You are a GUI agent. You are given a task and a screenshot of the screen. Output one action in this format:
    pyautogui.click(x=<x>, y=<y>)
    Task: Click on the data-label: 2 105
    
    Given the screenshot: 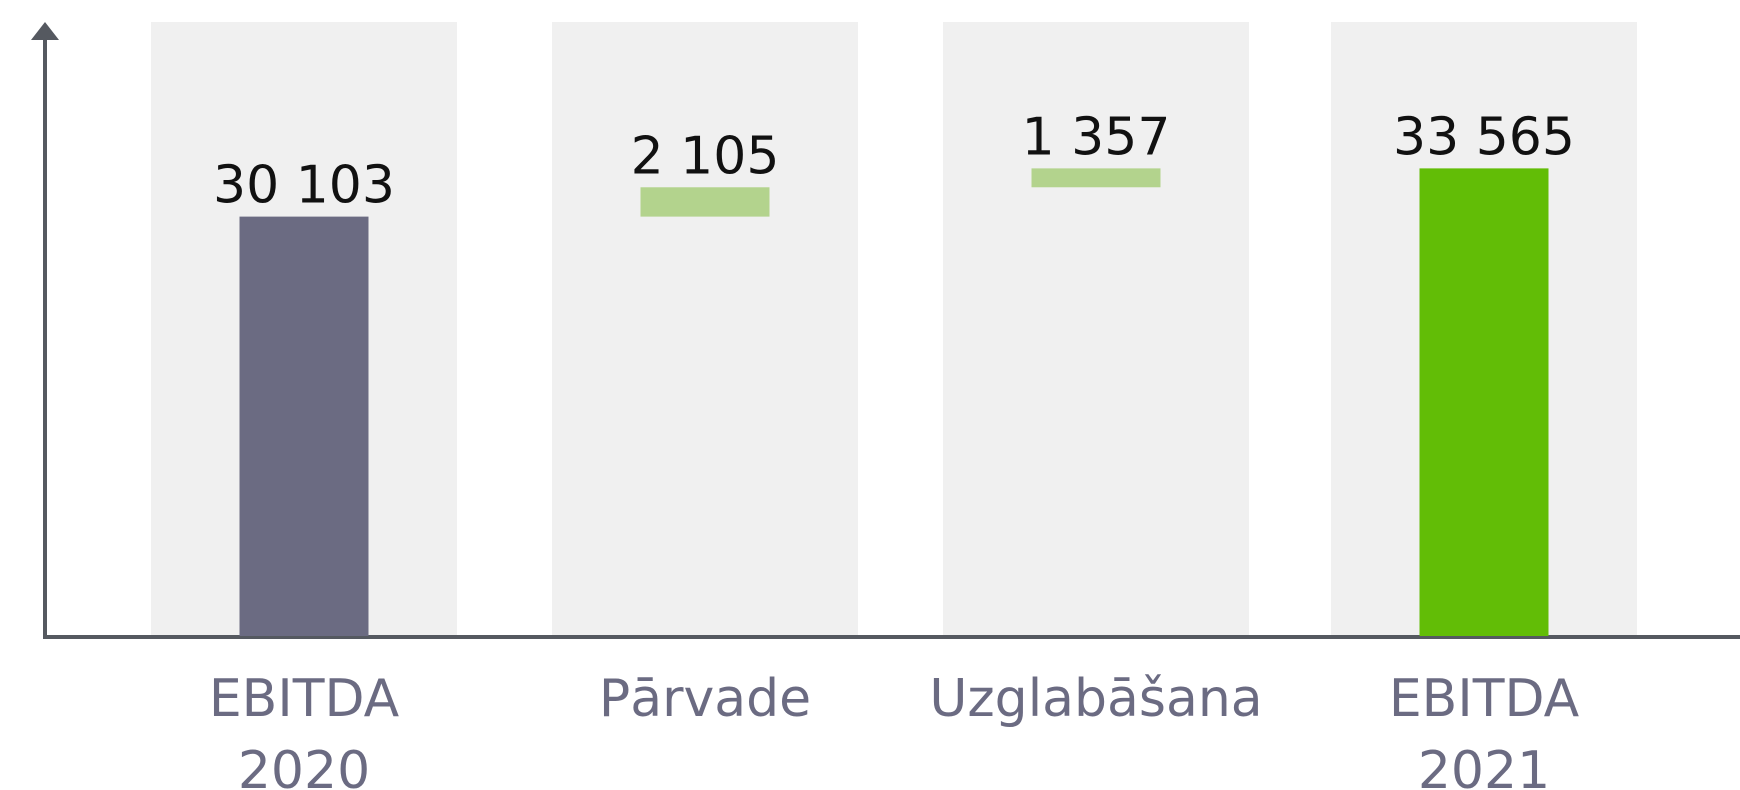 What is the action you would take?
    pyautogui.click(x=705, y=156)
    